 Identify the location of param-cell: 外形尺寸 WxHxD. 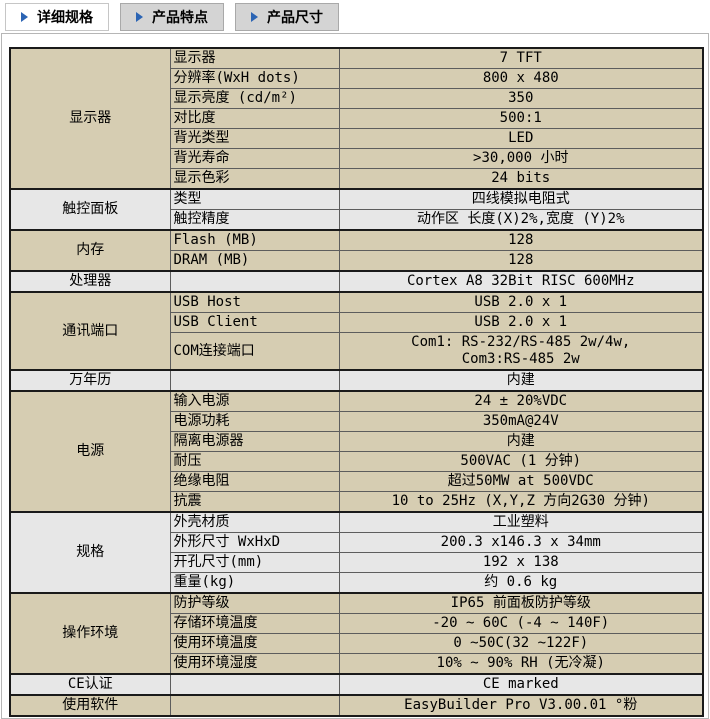
(254, 542).